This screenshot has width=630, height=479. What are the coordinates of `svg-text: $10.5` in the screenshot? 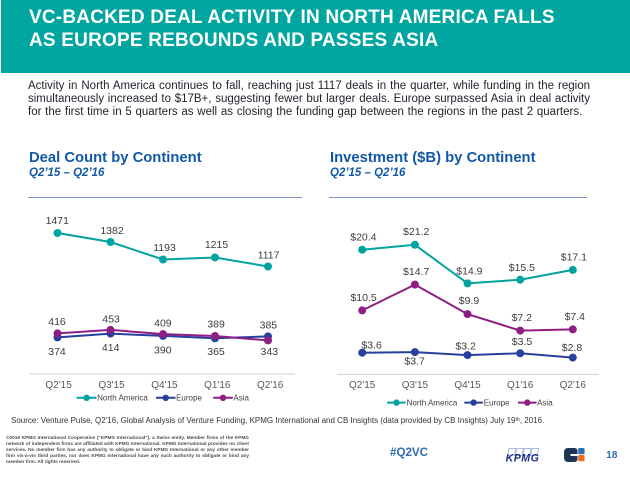 It's located at (363, 298).